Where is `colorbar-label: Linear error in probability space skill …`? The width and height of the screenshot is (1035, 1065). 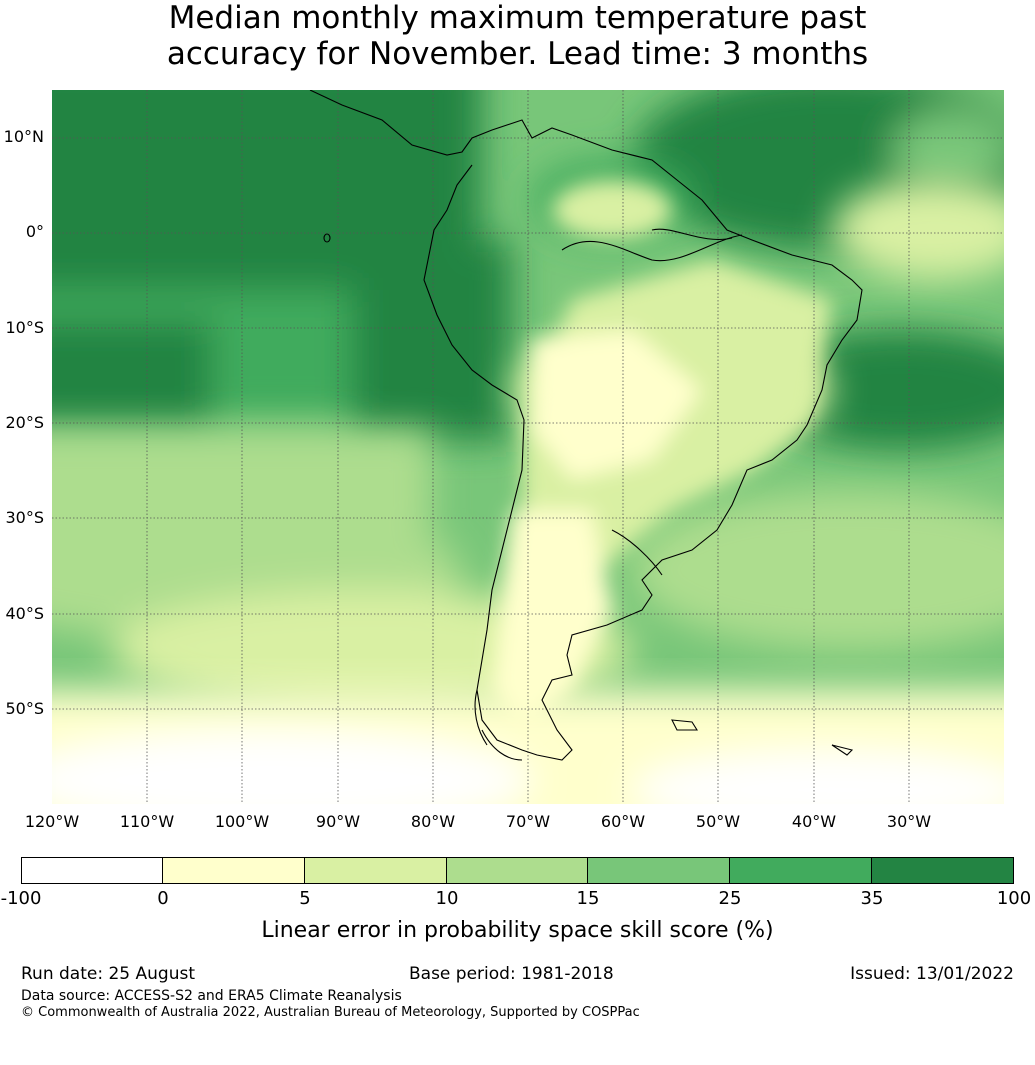 colorbar-label: Linear error in probability space skill … is located at coordinates (517, 930).